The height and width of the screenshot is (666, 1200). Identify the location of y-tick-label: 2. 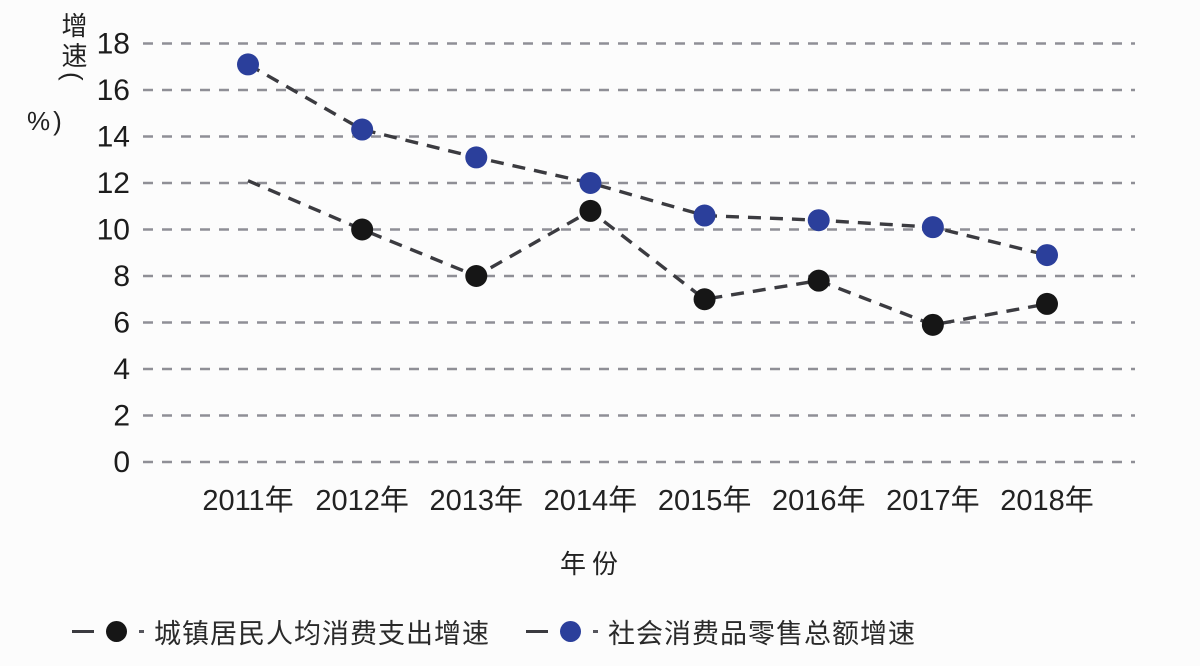
(121, 416).